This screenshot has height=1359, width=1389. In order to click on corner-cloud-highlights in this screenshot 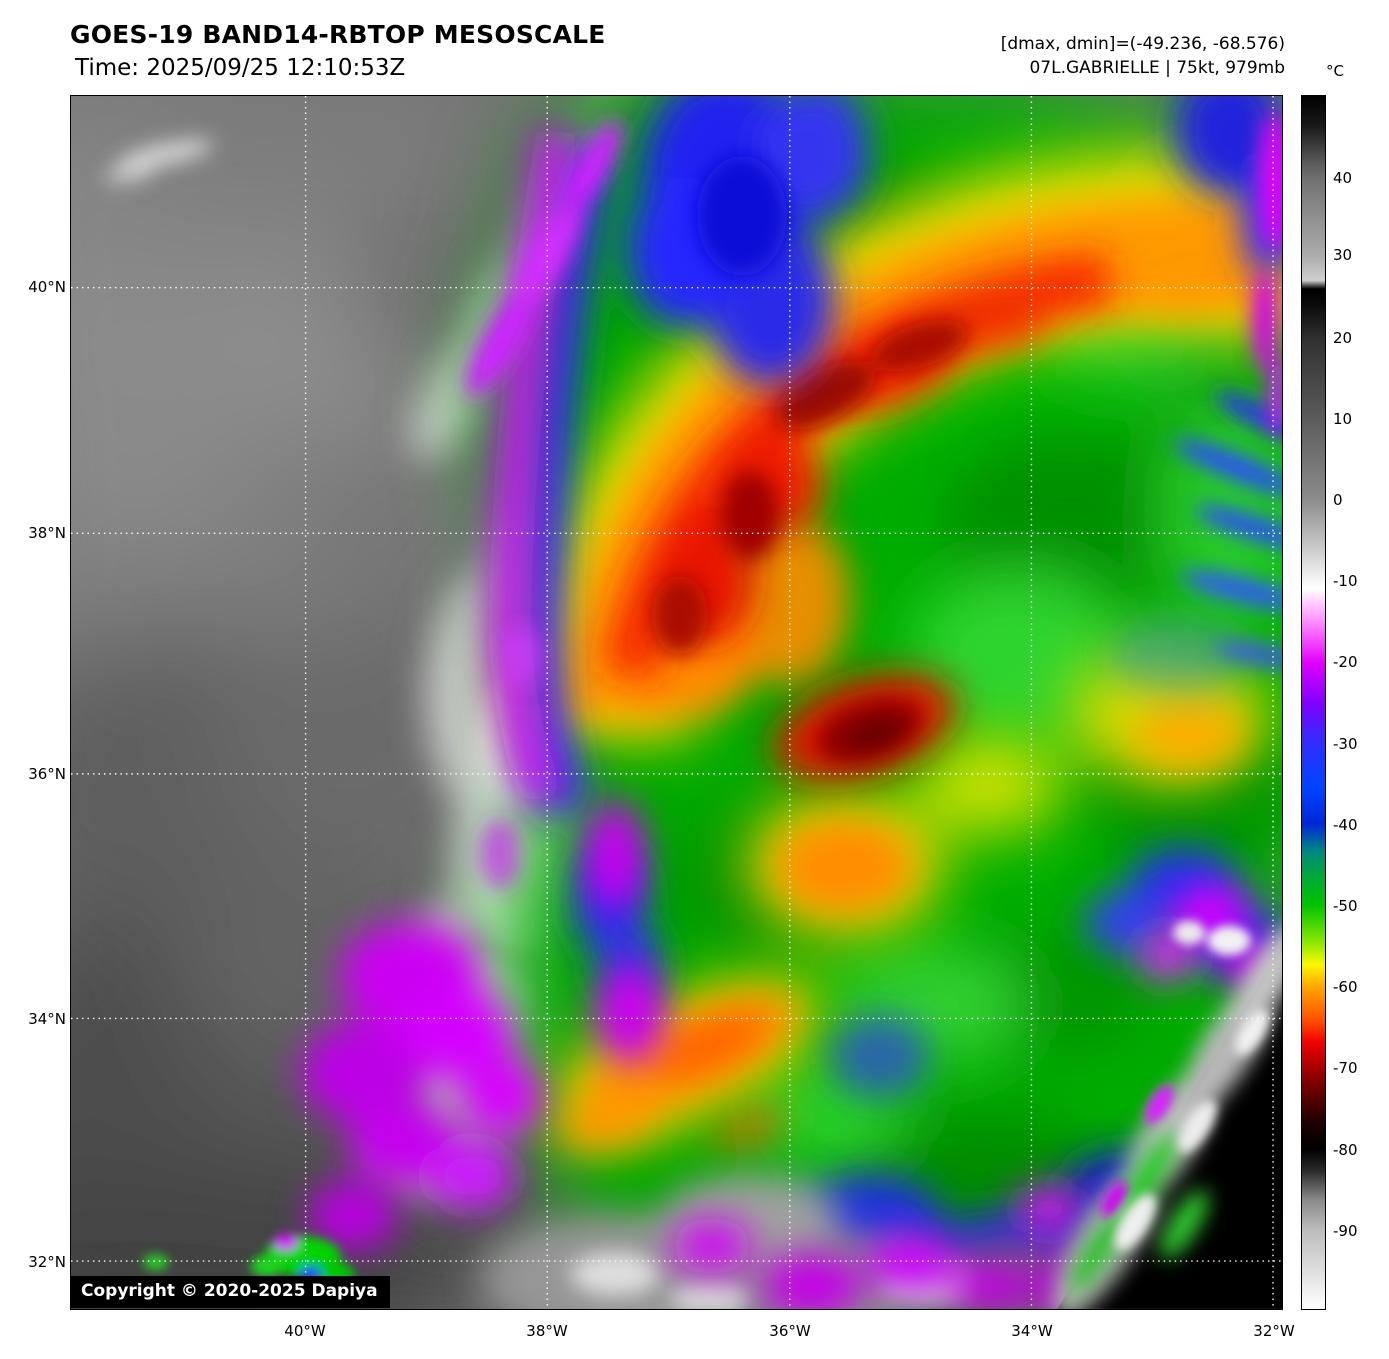, I will do `click(1185, 1130)`.